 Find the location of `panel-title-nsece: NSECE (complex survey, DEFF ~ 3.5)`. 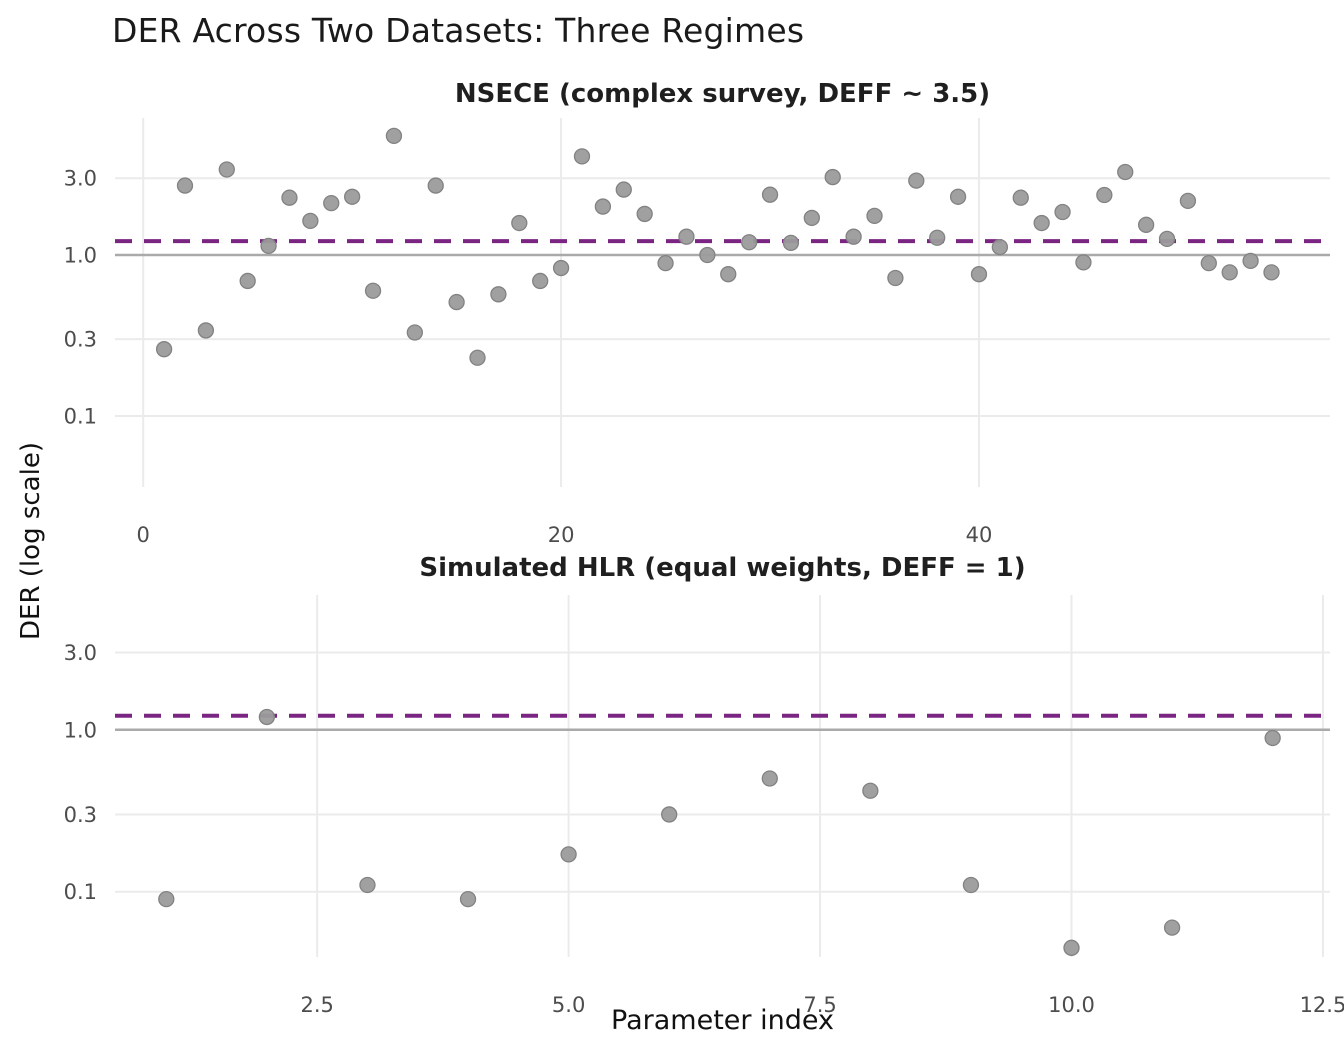

panel-title-nsece: NSECE (complex survey, DEFF ~ 3.5) is located at coordinates (722, 94).